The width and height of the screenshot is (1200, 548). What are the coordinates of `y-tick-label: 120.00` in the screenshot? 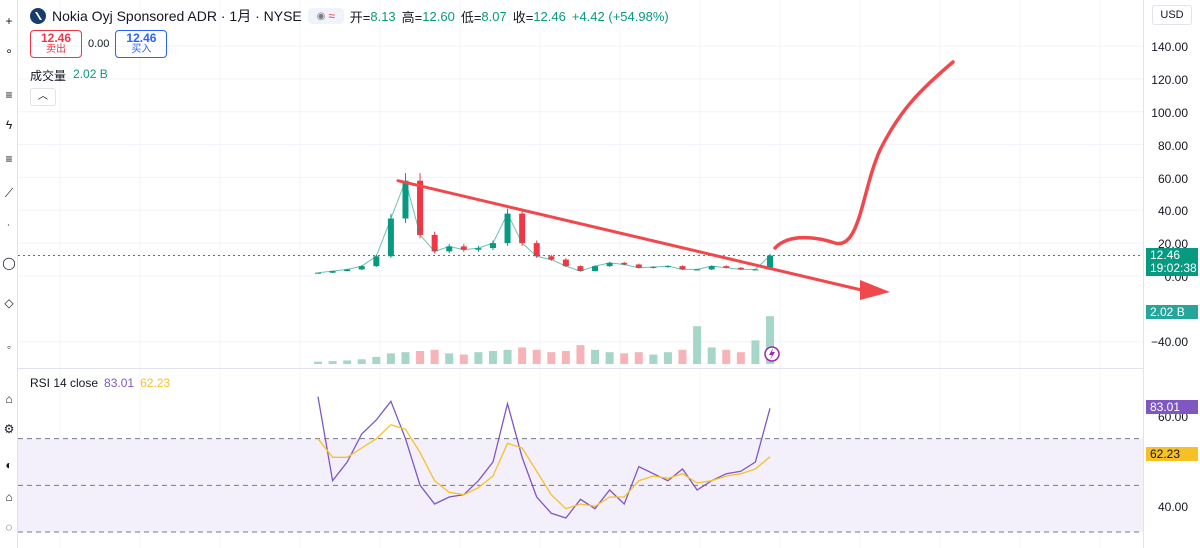 It's located at (1169, 80).